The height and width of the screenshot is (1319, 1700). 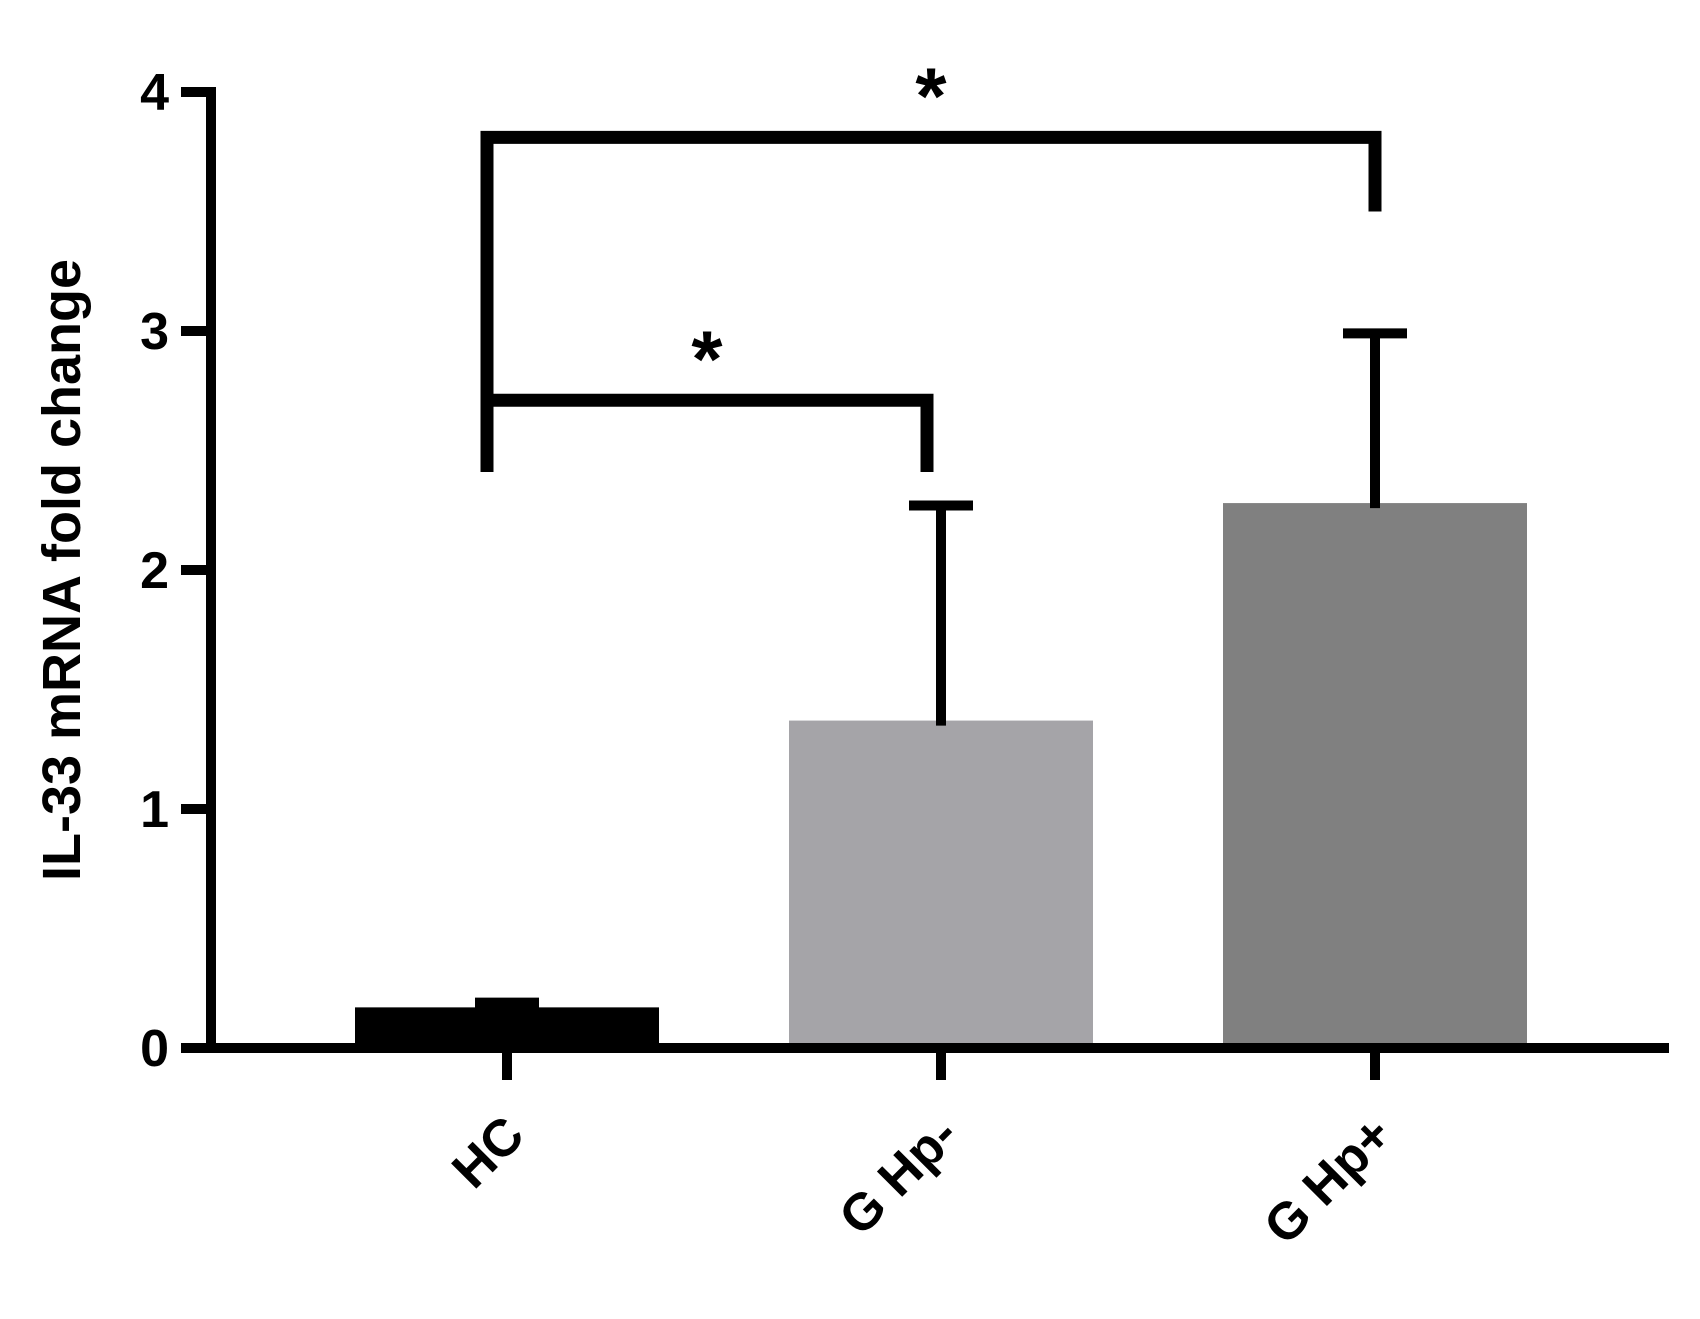 I want to click on y-tick-label: 0, so click(x=154, y=1049).